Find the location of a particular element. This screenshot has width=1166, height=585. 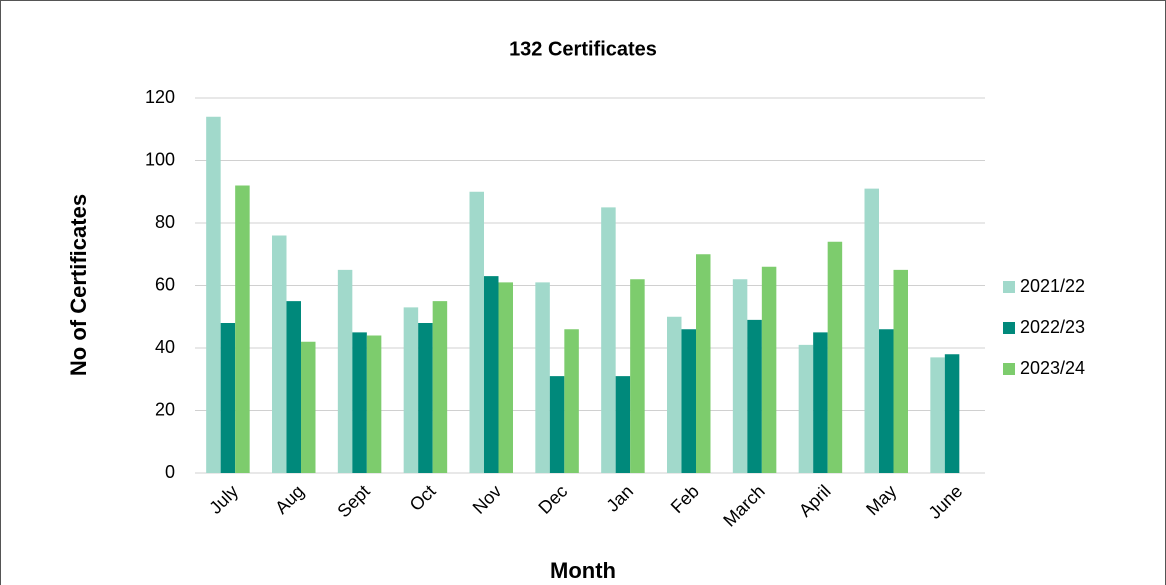

y-tick-label: 120 is located at coordinates (160, 97).